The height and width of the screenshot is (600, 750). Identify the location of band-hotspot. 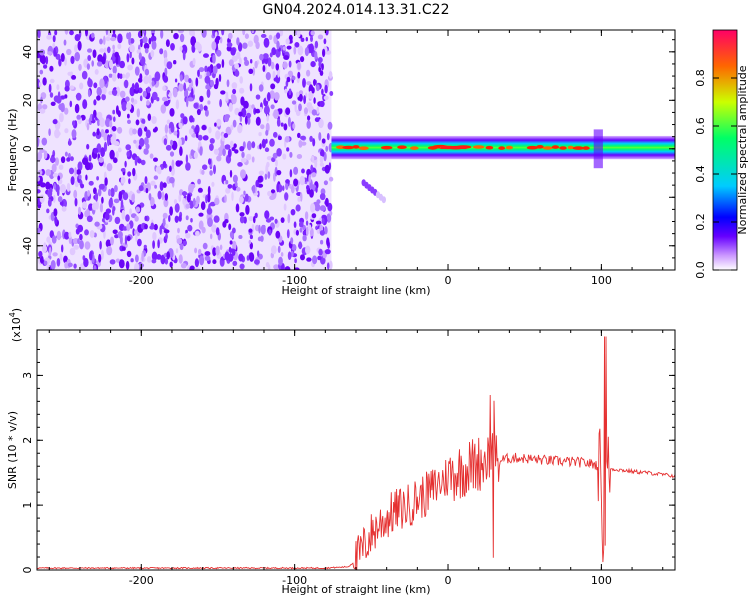
(502, 148).